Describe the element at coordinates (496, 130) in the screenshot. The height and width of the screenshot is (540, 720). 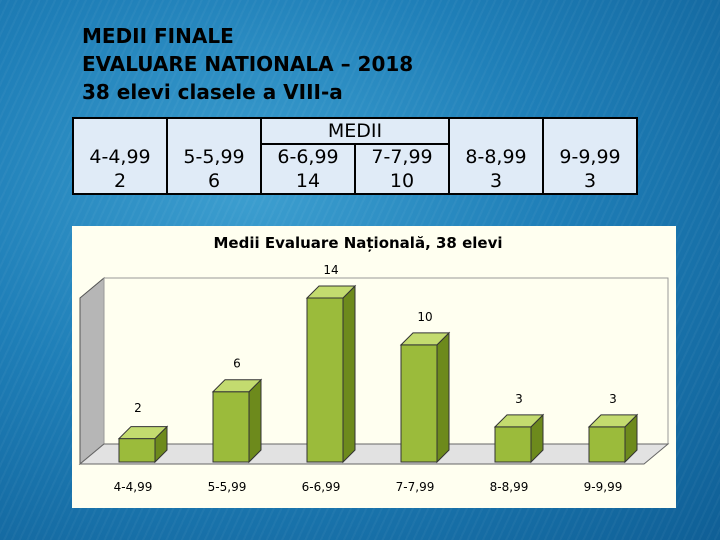
I see `table-header-empty-right` at that location.